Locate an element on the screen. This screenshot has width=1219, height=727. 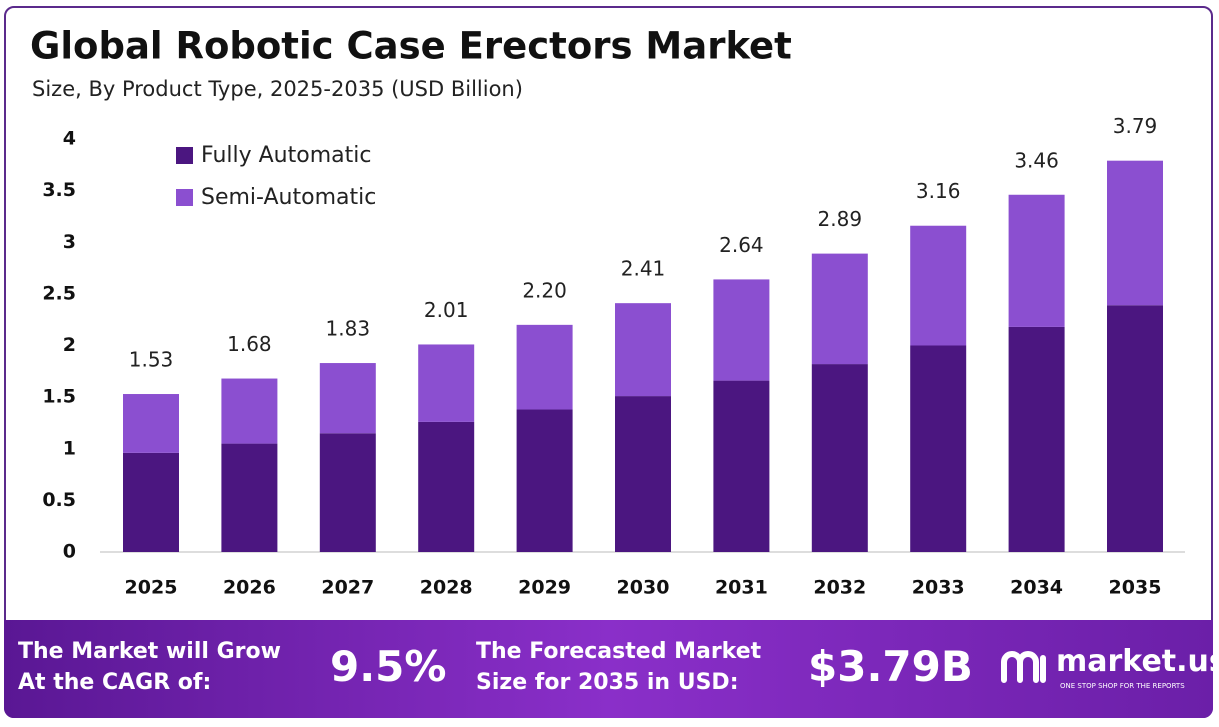
x-tick-label: 2032 is located at coordinates (839, 588).